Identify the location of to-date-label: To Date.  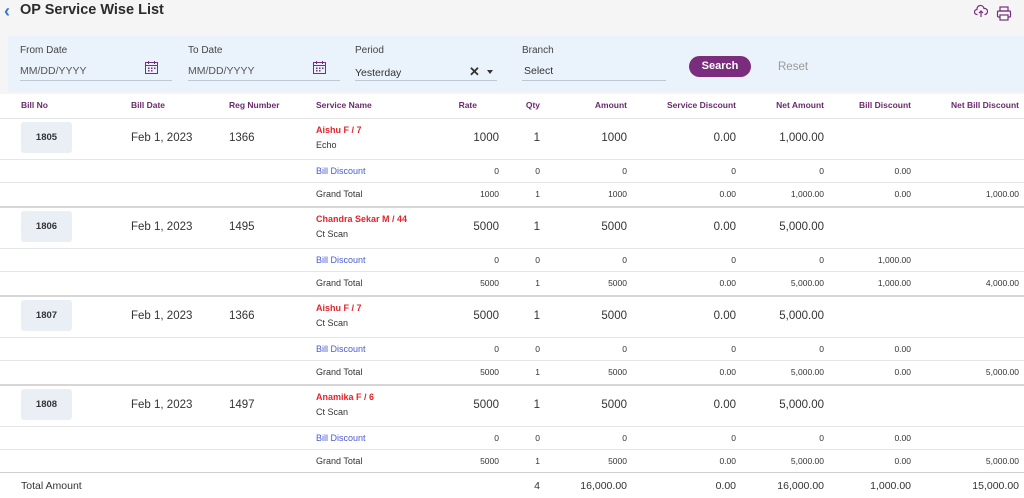
(205, 50).